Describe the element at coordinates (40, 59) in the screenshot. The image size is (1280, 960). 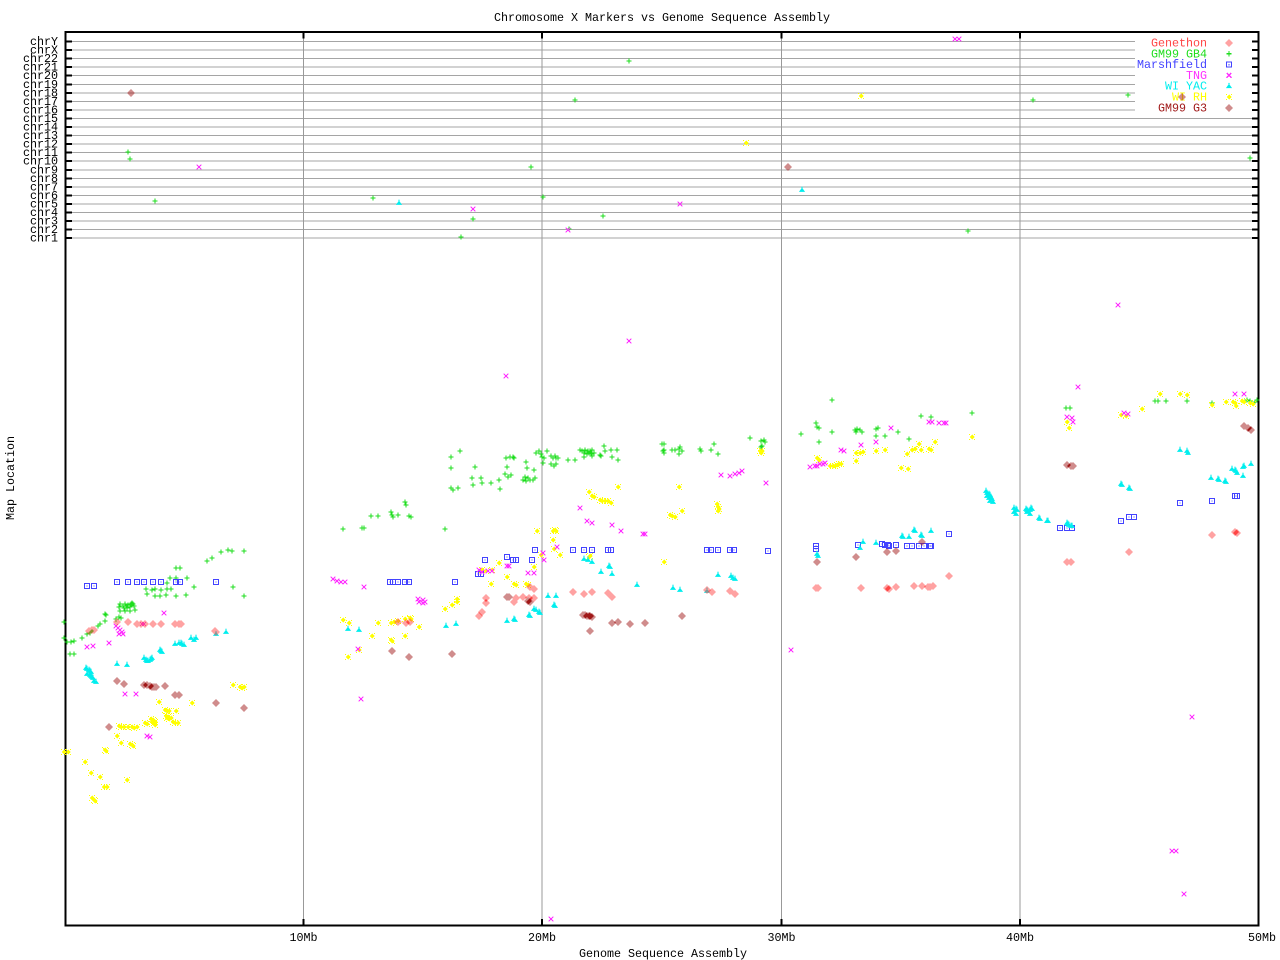
I see `svg-text: chr22` at that location.